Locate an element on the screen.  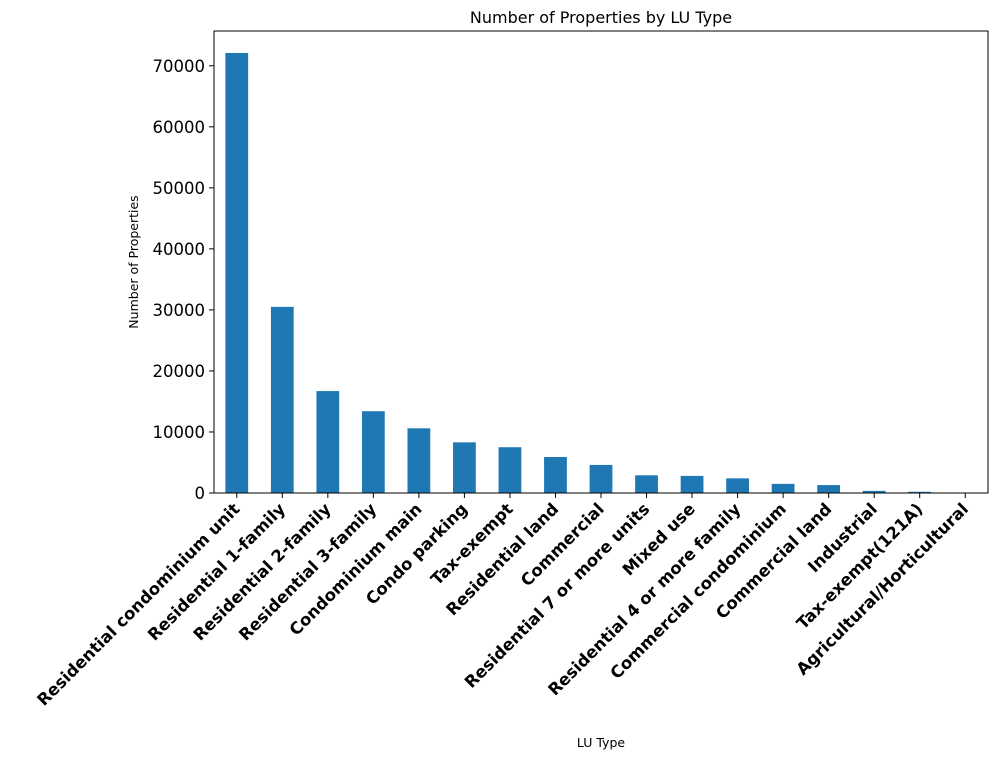
y-tick-label: 0 is located at coordinates (200, 493).